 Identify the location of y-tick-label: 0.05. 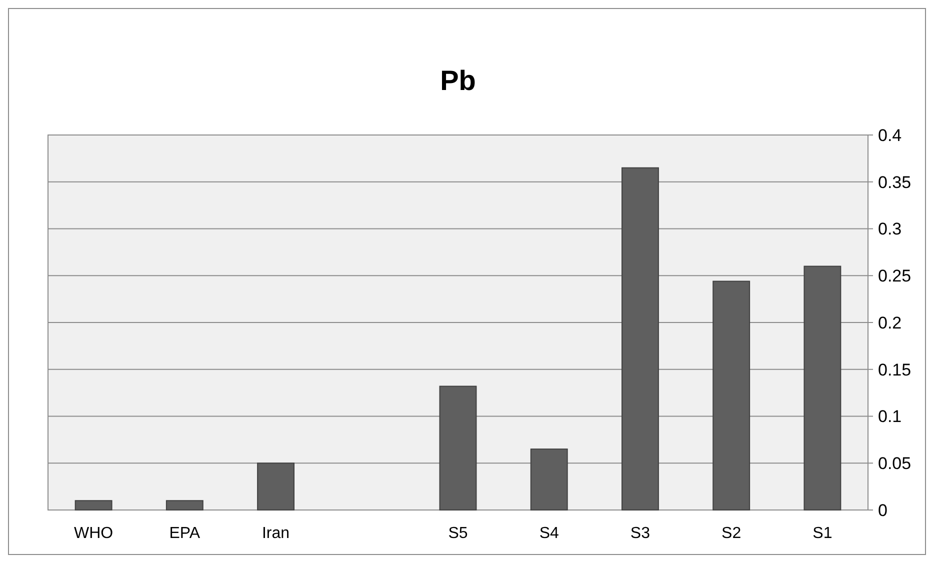
(895, 464).